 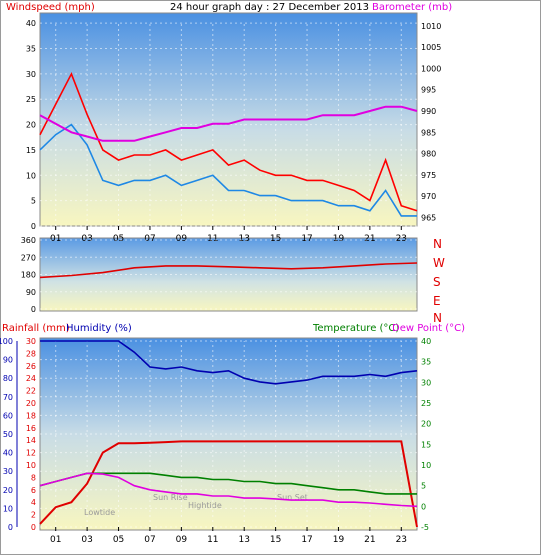 I want to click on humidity-line, so click(x=229, y=362).